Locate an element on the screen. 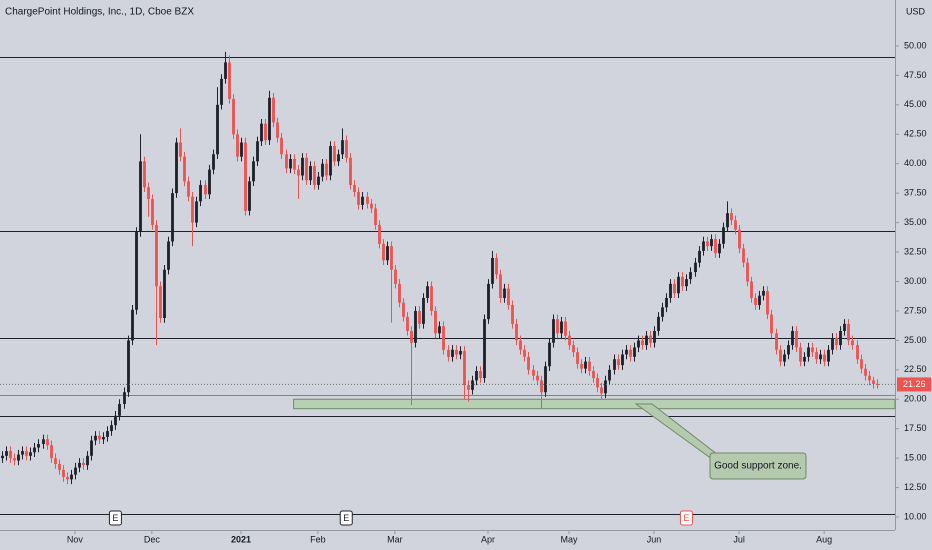  y-tick-label: 35.00 is located at coordinates (915, 222).